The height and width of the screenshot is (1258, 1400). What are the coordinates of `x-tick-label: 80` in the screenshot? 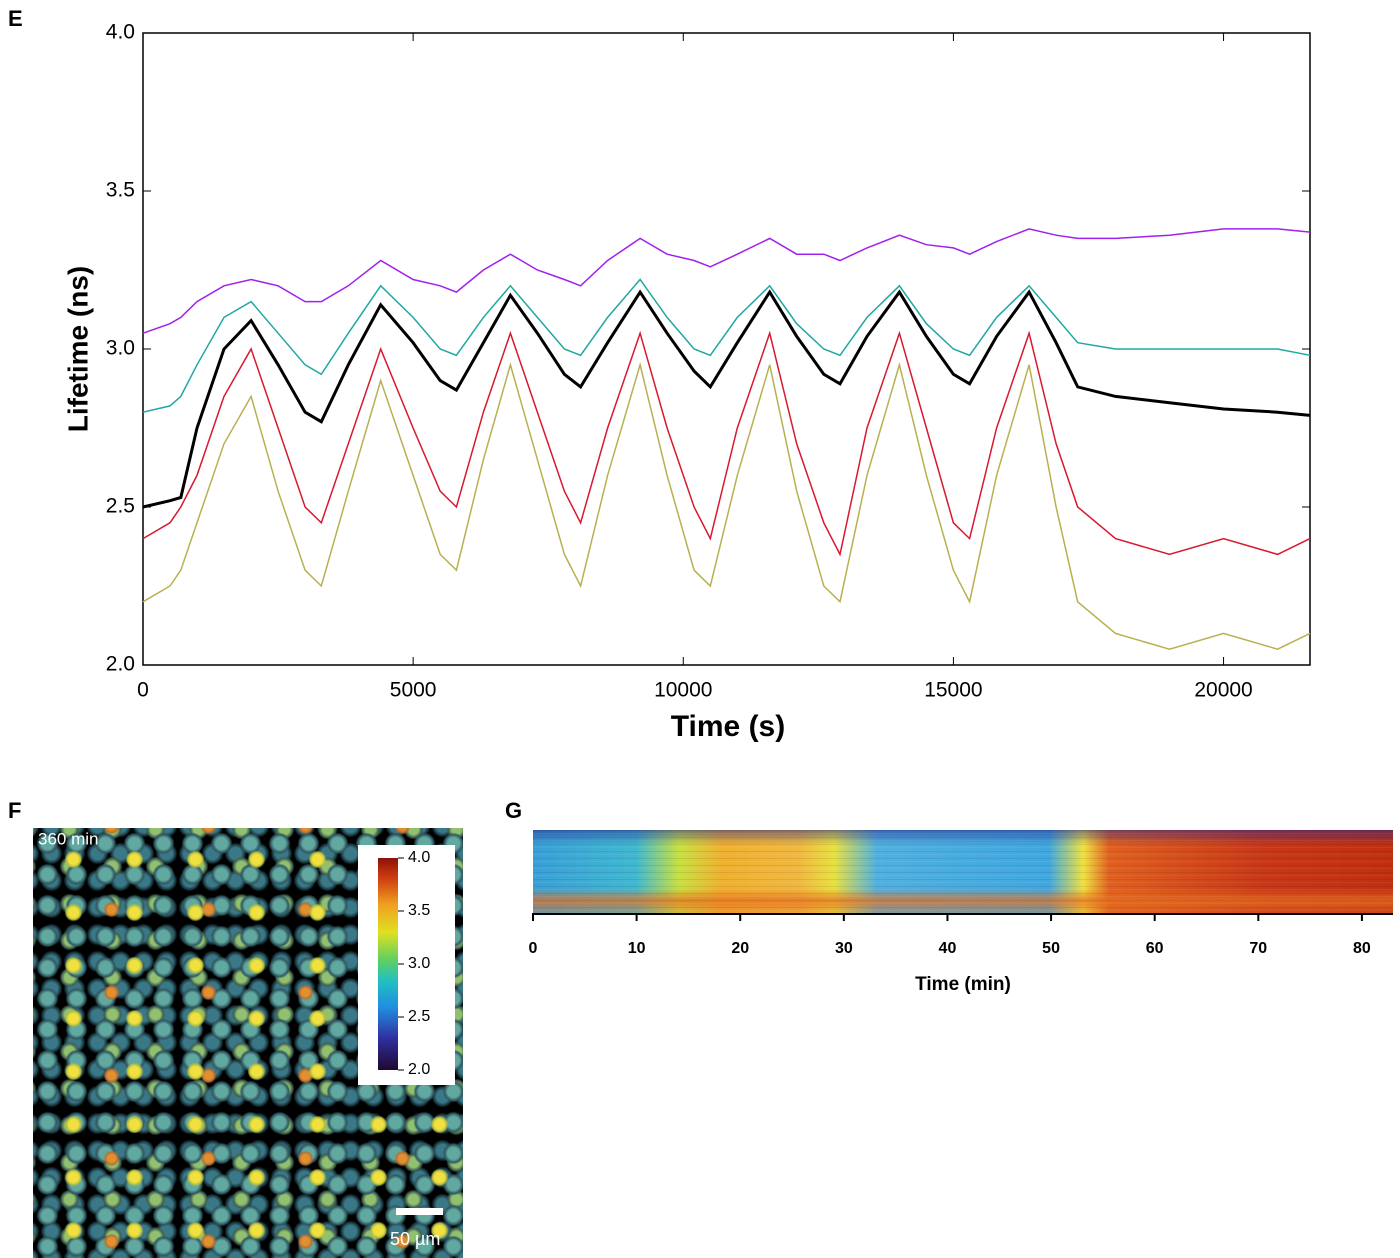 It's located at (1362, 948).